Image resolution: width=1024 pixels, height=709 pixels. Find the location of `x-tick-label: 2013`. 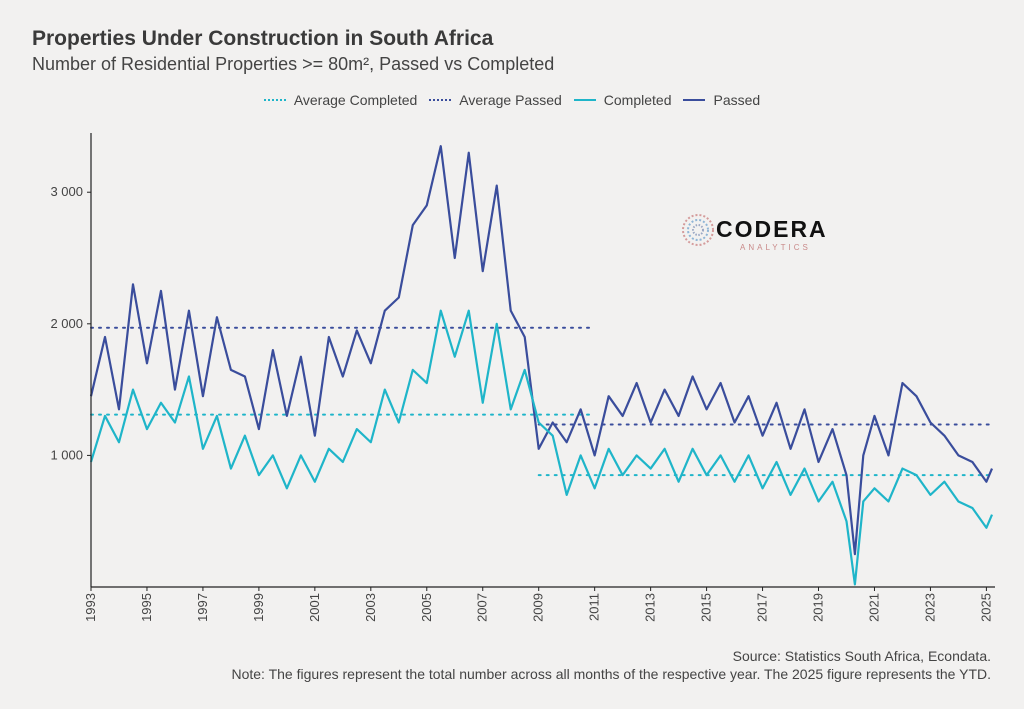

x-tick-label: 2013 is located at coordinates (650, 607).